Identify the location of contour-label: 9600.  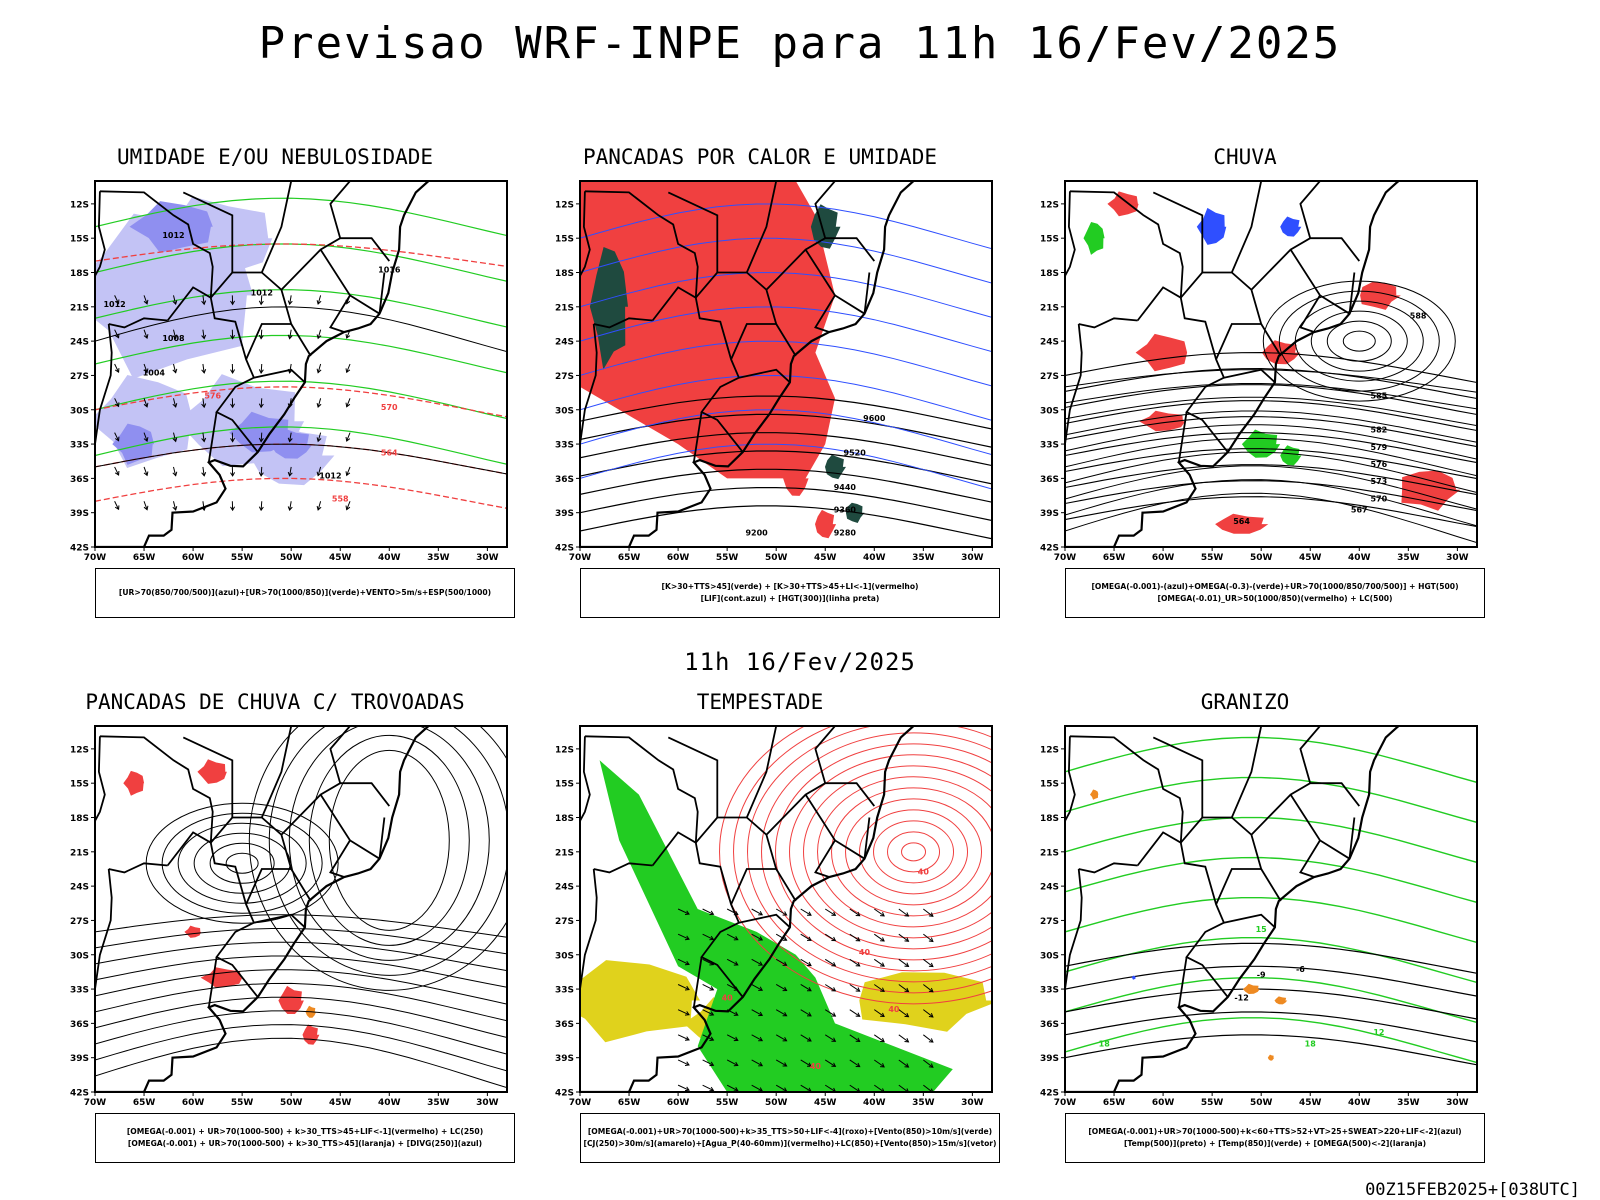
(874, 418).